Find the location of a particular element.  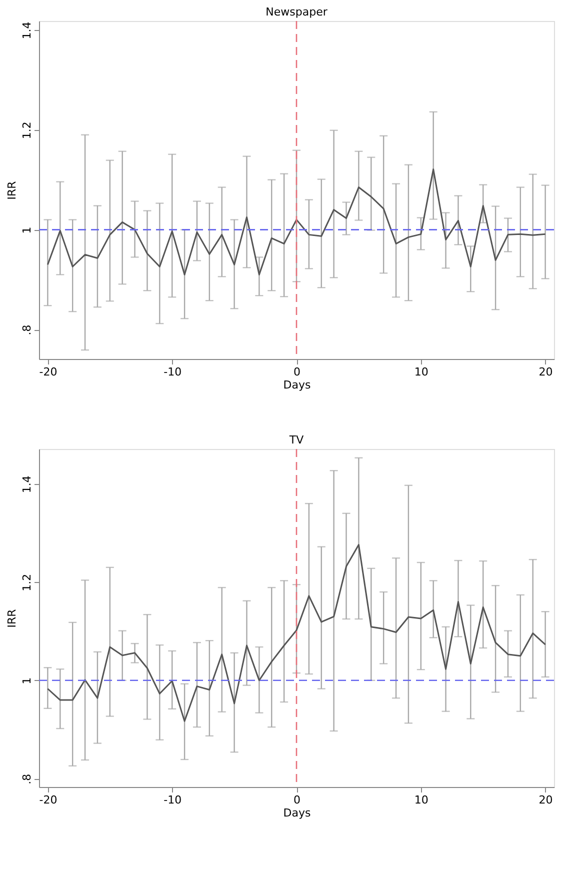

chart-title: Newspaper is located at coordinates (297, 11).